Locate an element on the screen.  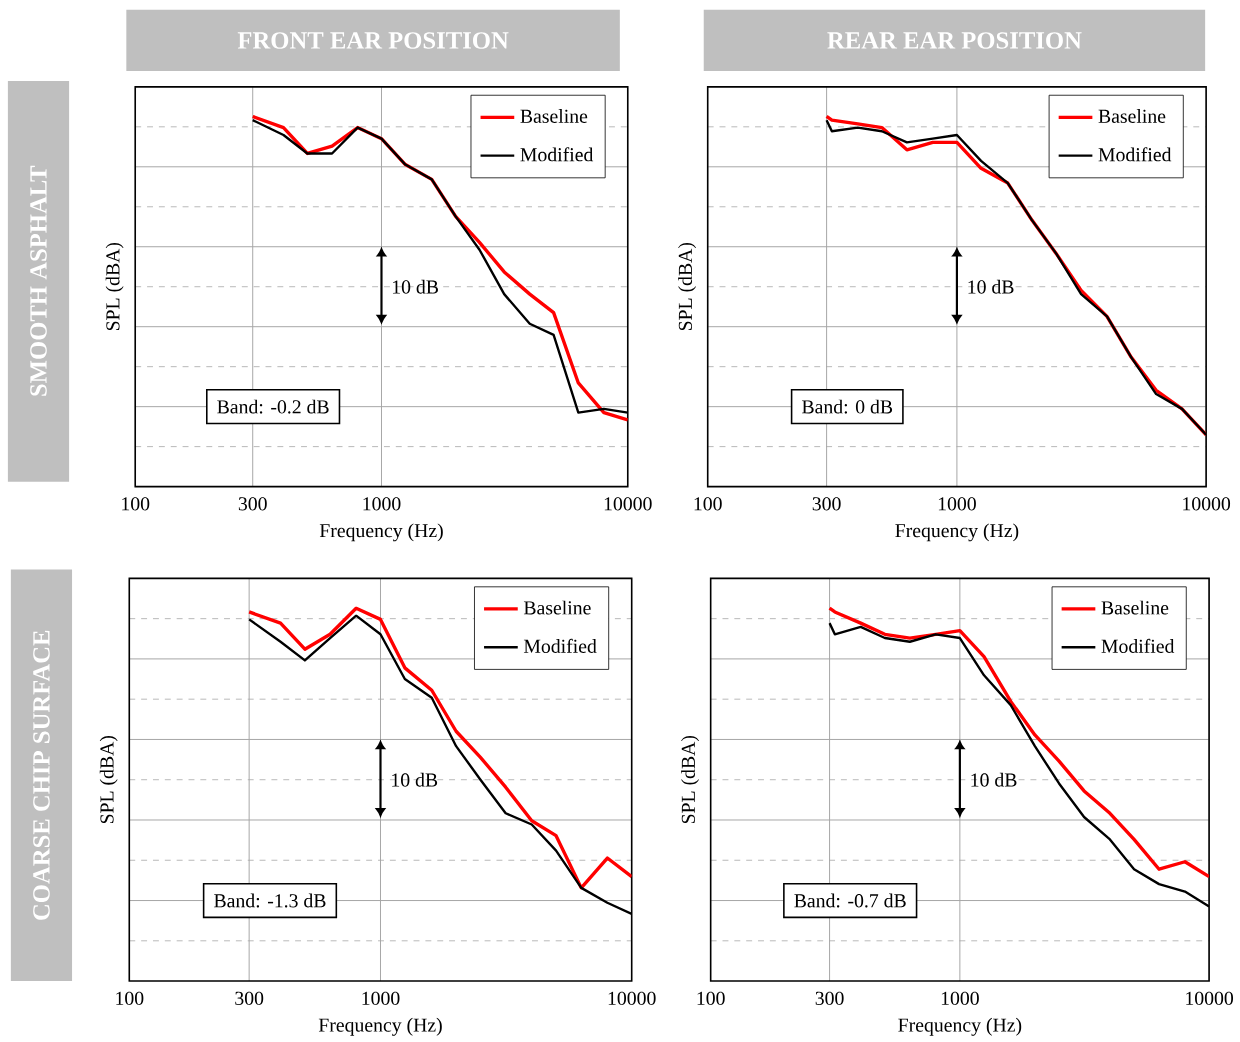
text: COARSE CHIP SURFACE is located at coordinates (41, 775).